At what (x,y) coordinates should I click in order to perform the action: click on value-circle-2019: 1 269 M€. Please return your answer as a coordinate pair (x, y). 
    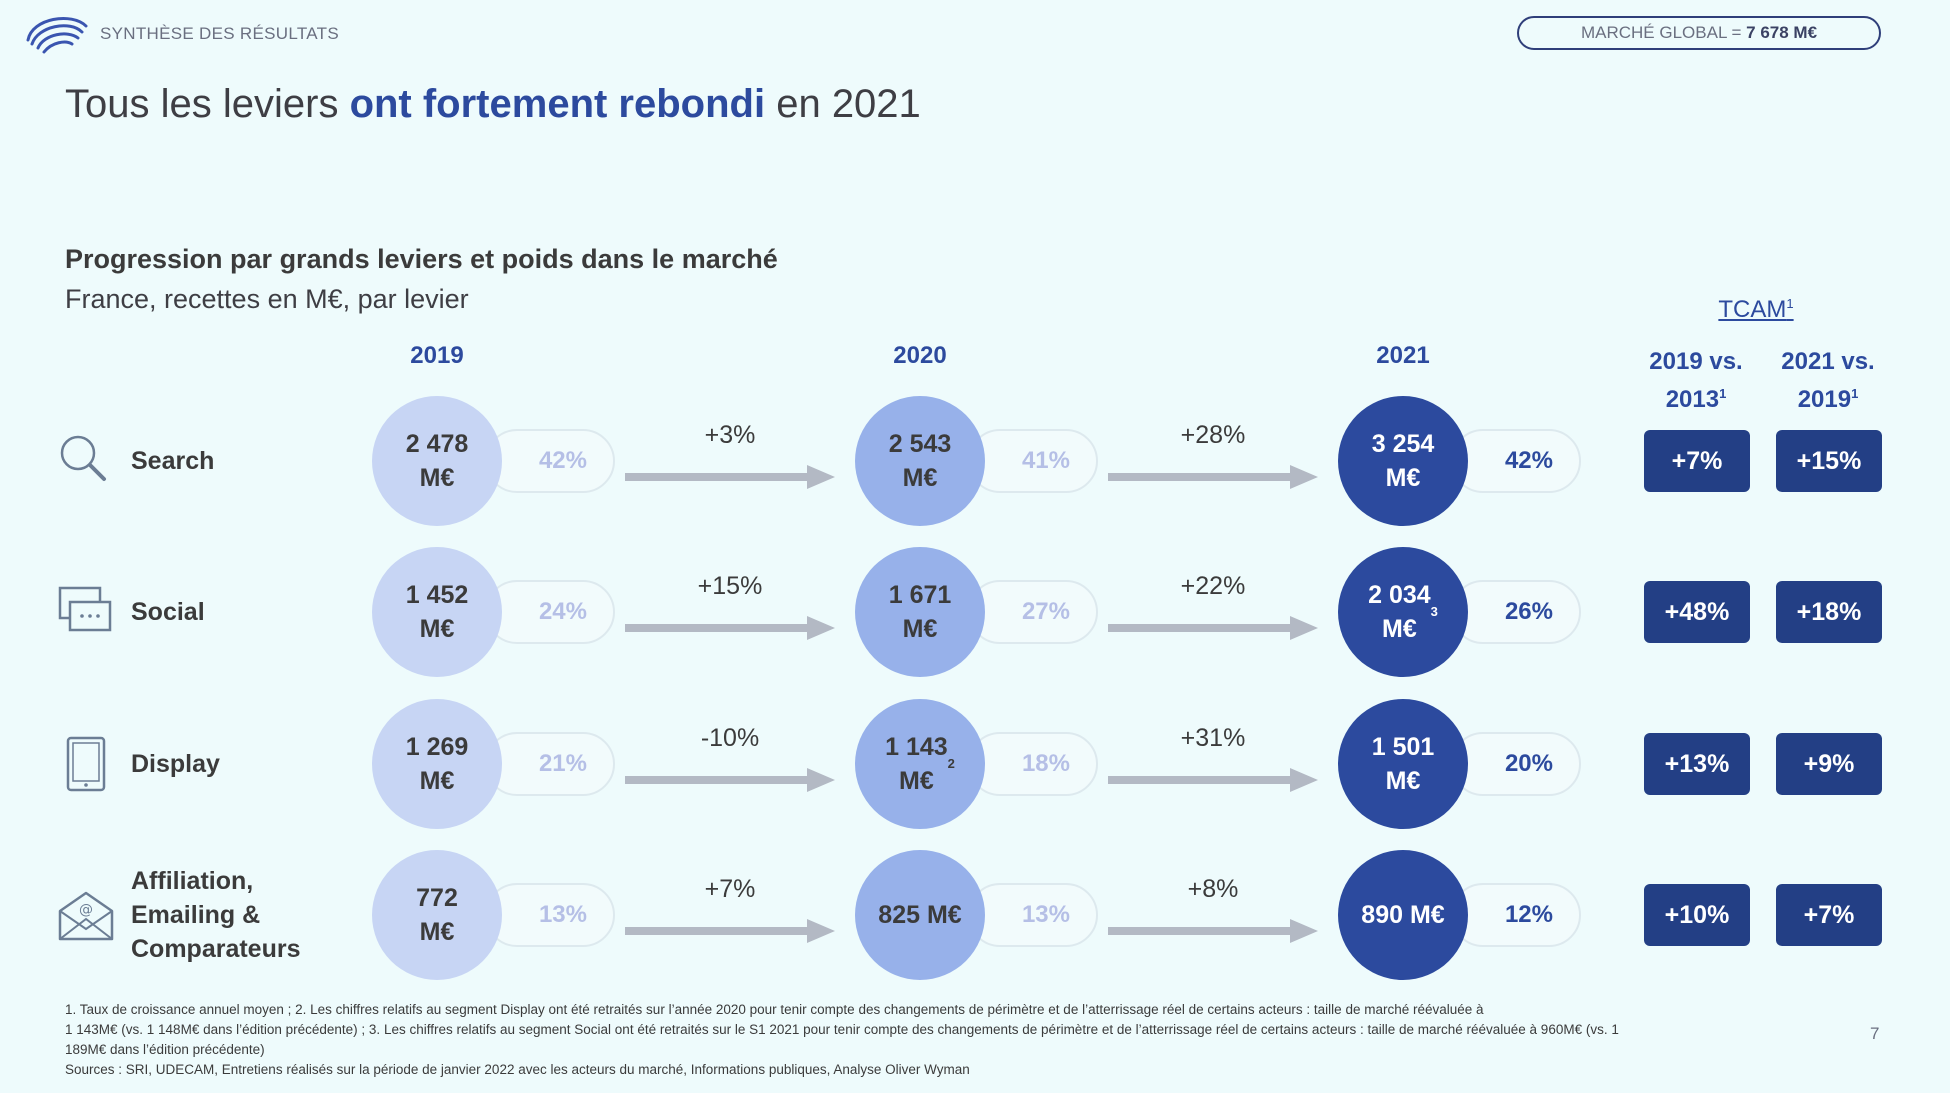
    Looking at the image, I should click on (437, 764).